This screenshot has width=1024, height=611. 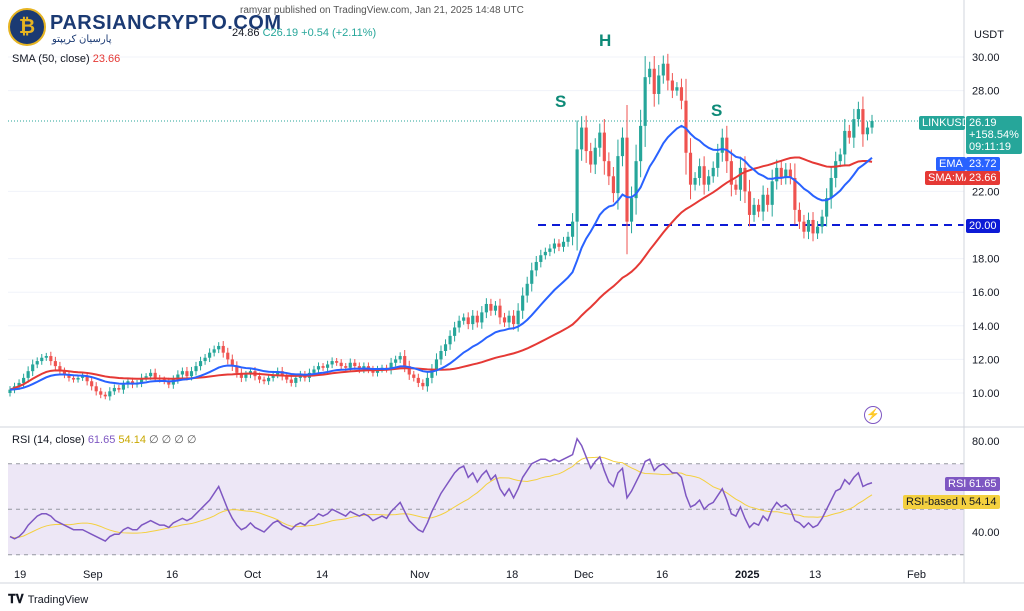 I want to click on rsi-axis-ticks: 80.00 40.00, so click(x=986, y=487).